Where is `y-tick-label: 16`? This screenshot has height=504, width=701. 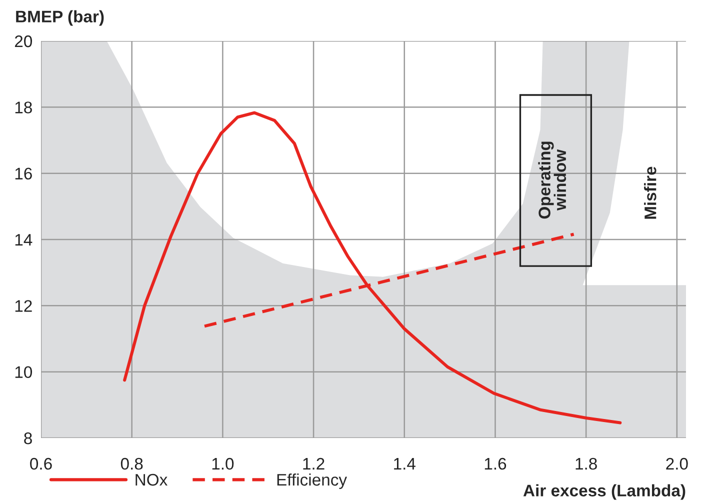
y-tick-label: 16 is located at coordinates (23, 174).